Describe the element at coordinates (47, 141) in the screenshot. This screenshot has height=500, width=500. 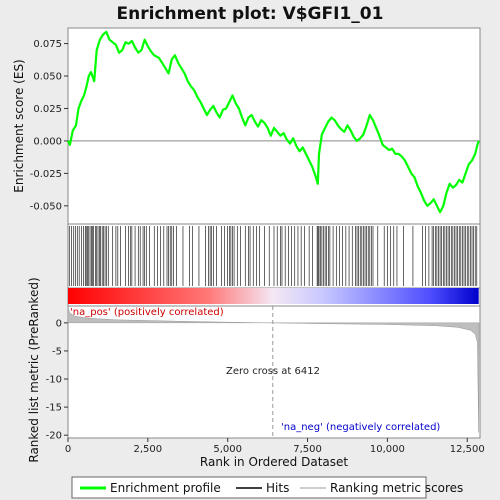
I see `es-tick-label: 0.000` at that location.